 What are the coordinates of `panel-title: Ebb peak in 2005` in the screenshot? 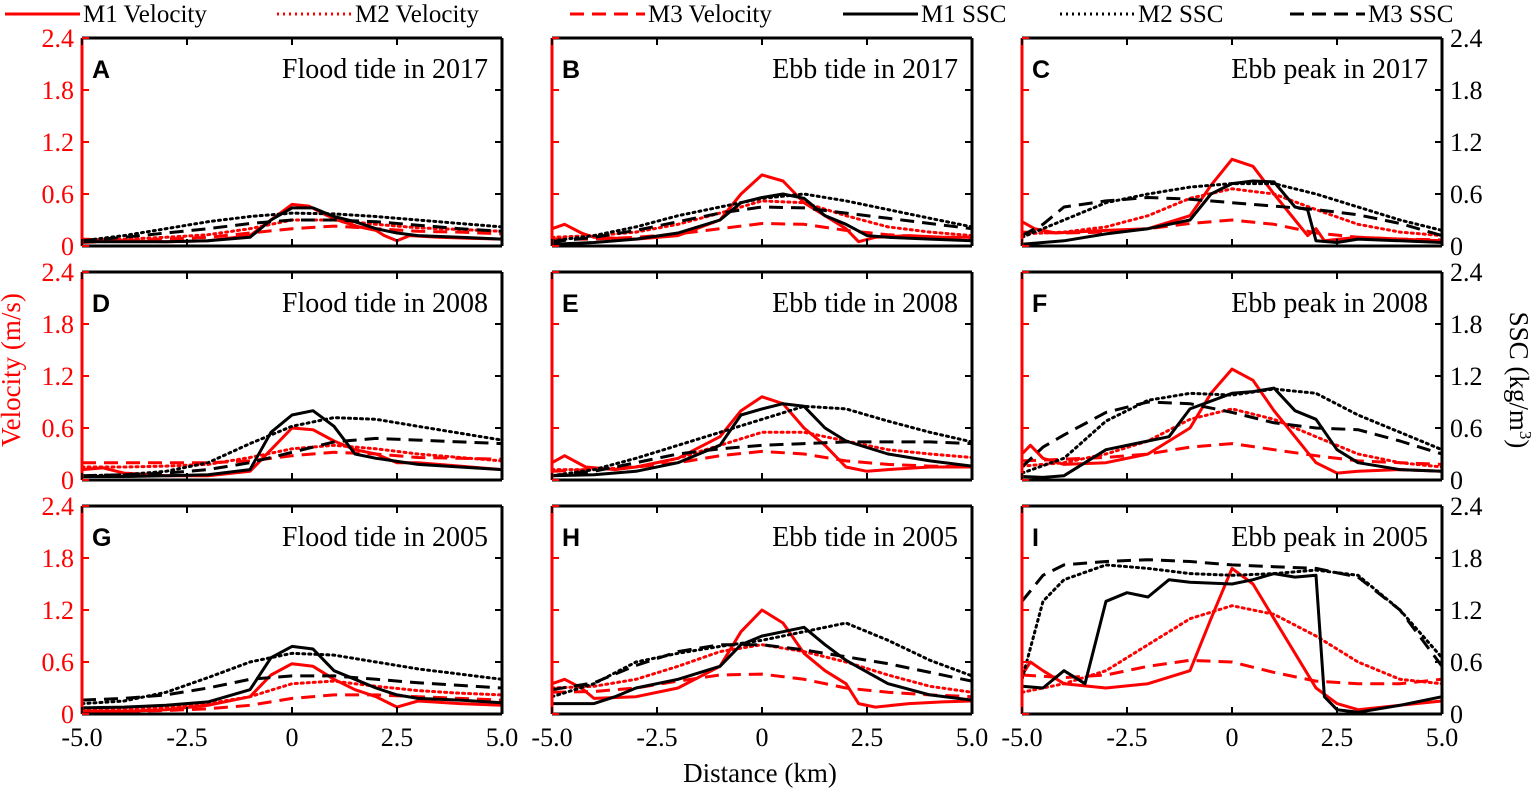 It's located at (1329, 537).